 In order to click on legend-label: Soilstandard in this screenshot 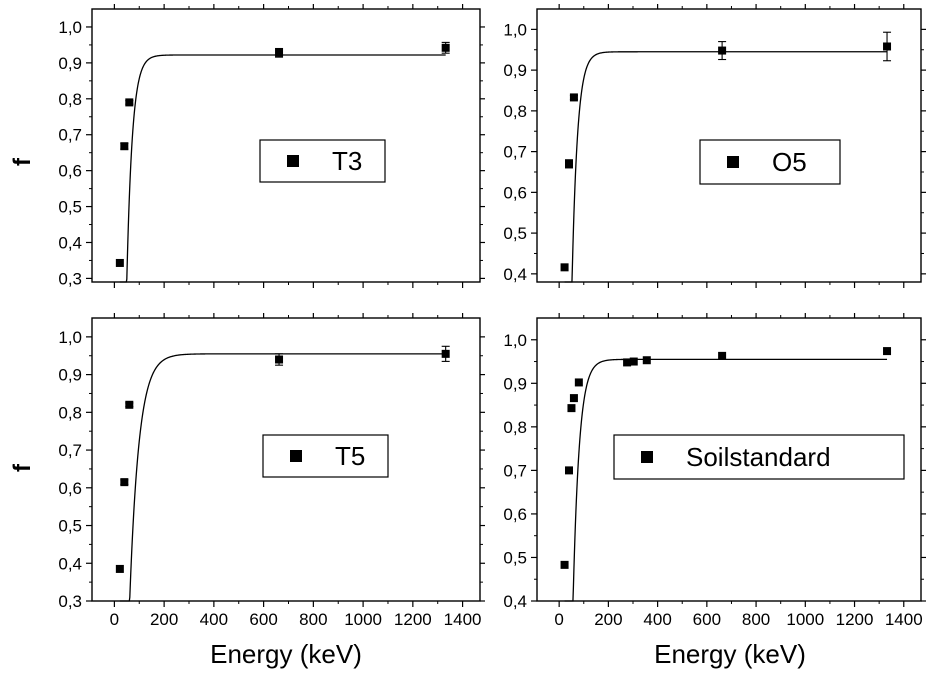, I will do `click(758, 457)`.